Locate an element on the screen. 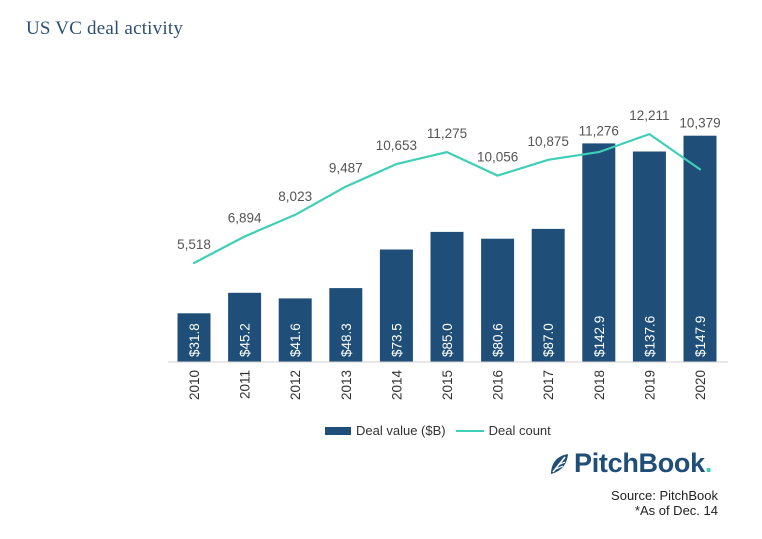 Image resolution: width=762 pixels, height=539 pixels. x-tick-label: 2018 is located at coordinates (599, 385).